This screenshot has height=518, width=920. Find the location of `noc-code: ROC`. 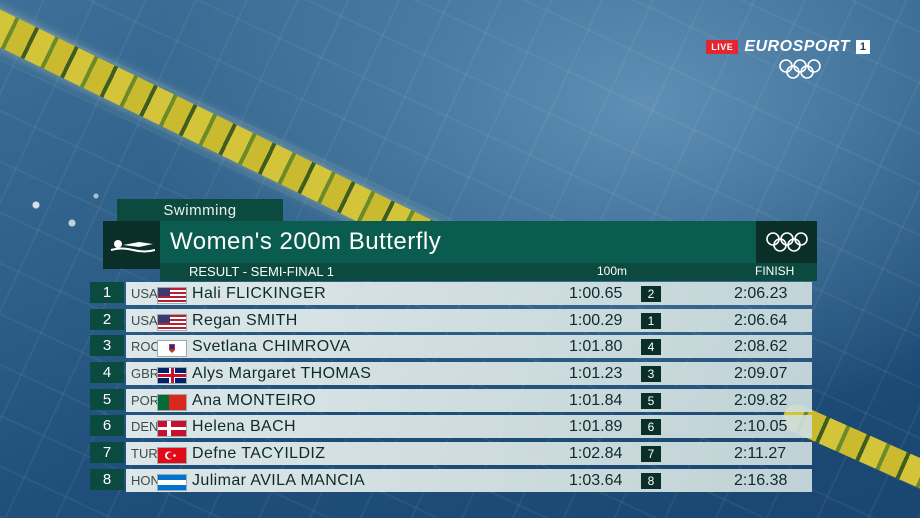

noc-code: ROC is located at coordinates (145, 347).